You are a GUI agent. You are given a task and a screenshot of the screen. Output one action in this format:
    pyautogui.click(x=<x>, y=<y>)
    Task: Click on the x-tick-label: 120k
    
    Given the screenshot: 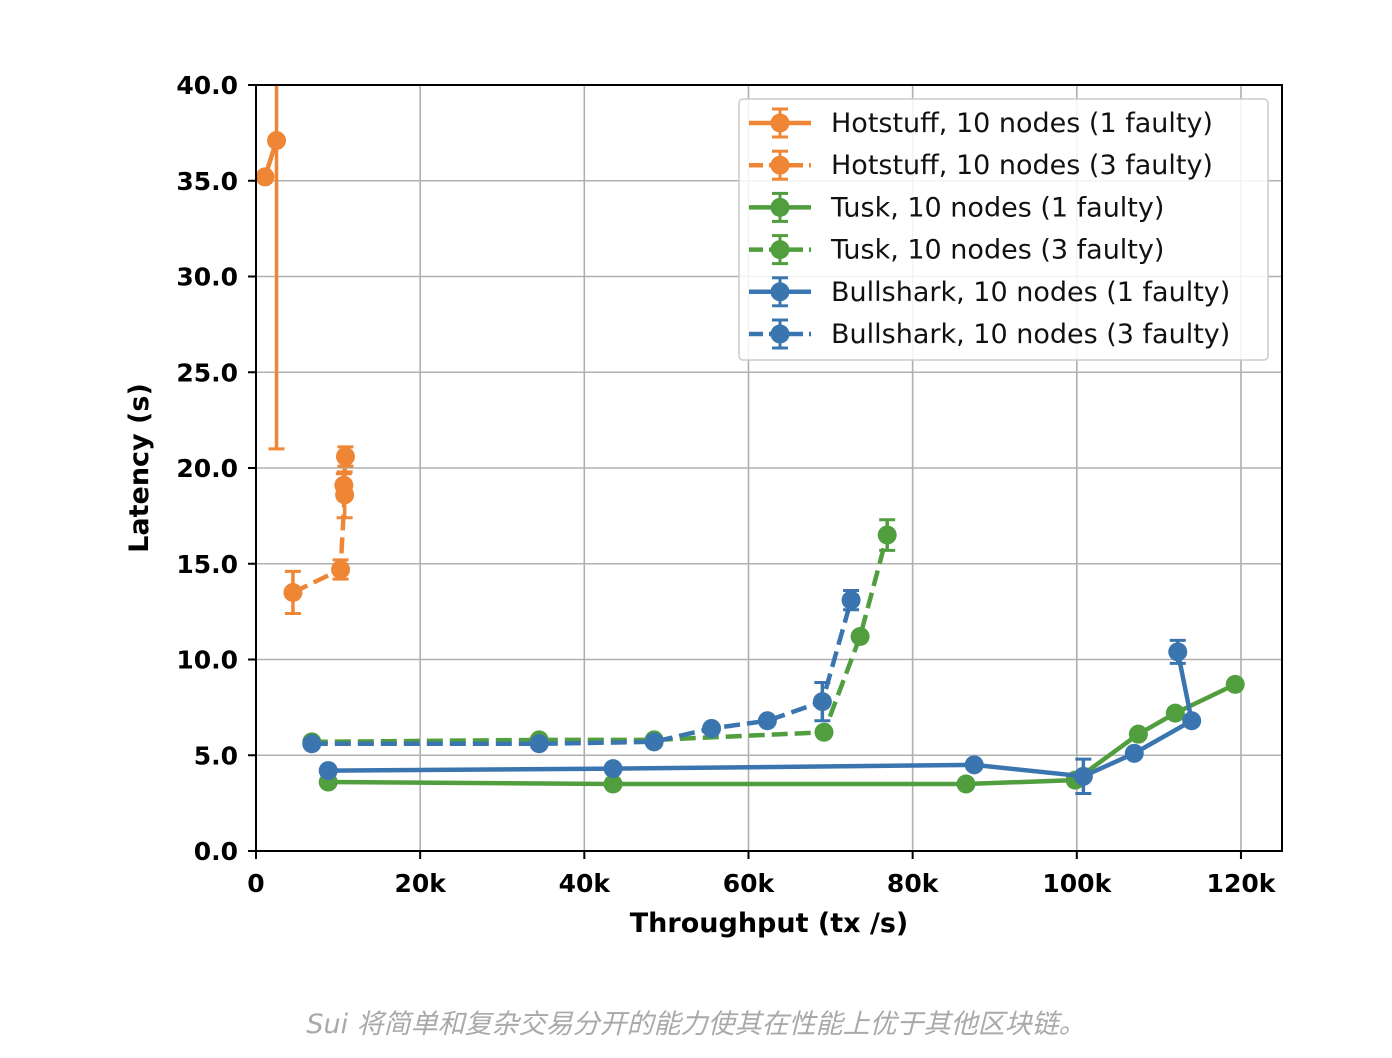 What is the action you would take?
    pyautogui.click(x=1242, y=883)
    